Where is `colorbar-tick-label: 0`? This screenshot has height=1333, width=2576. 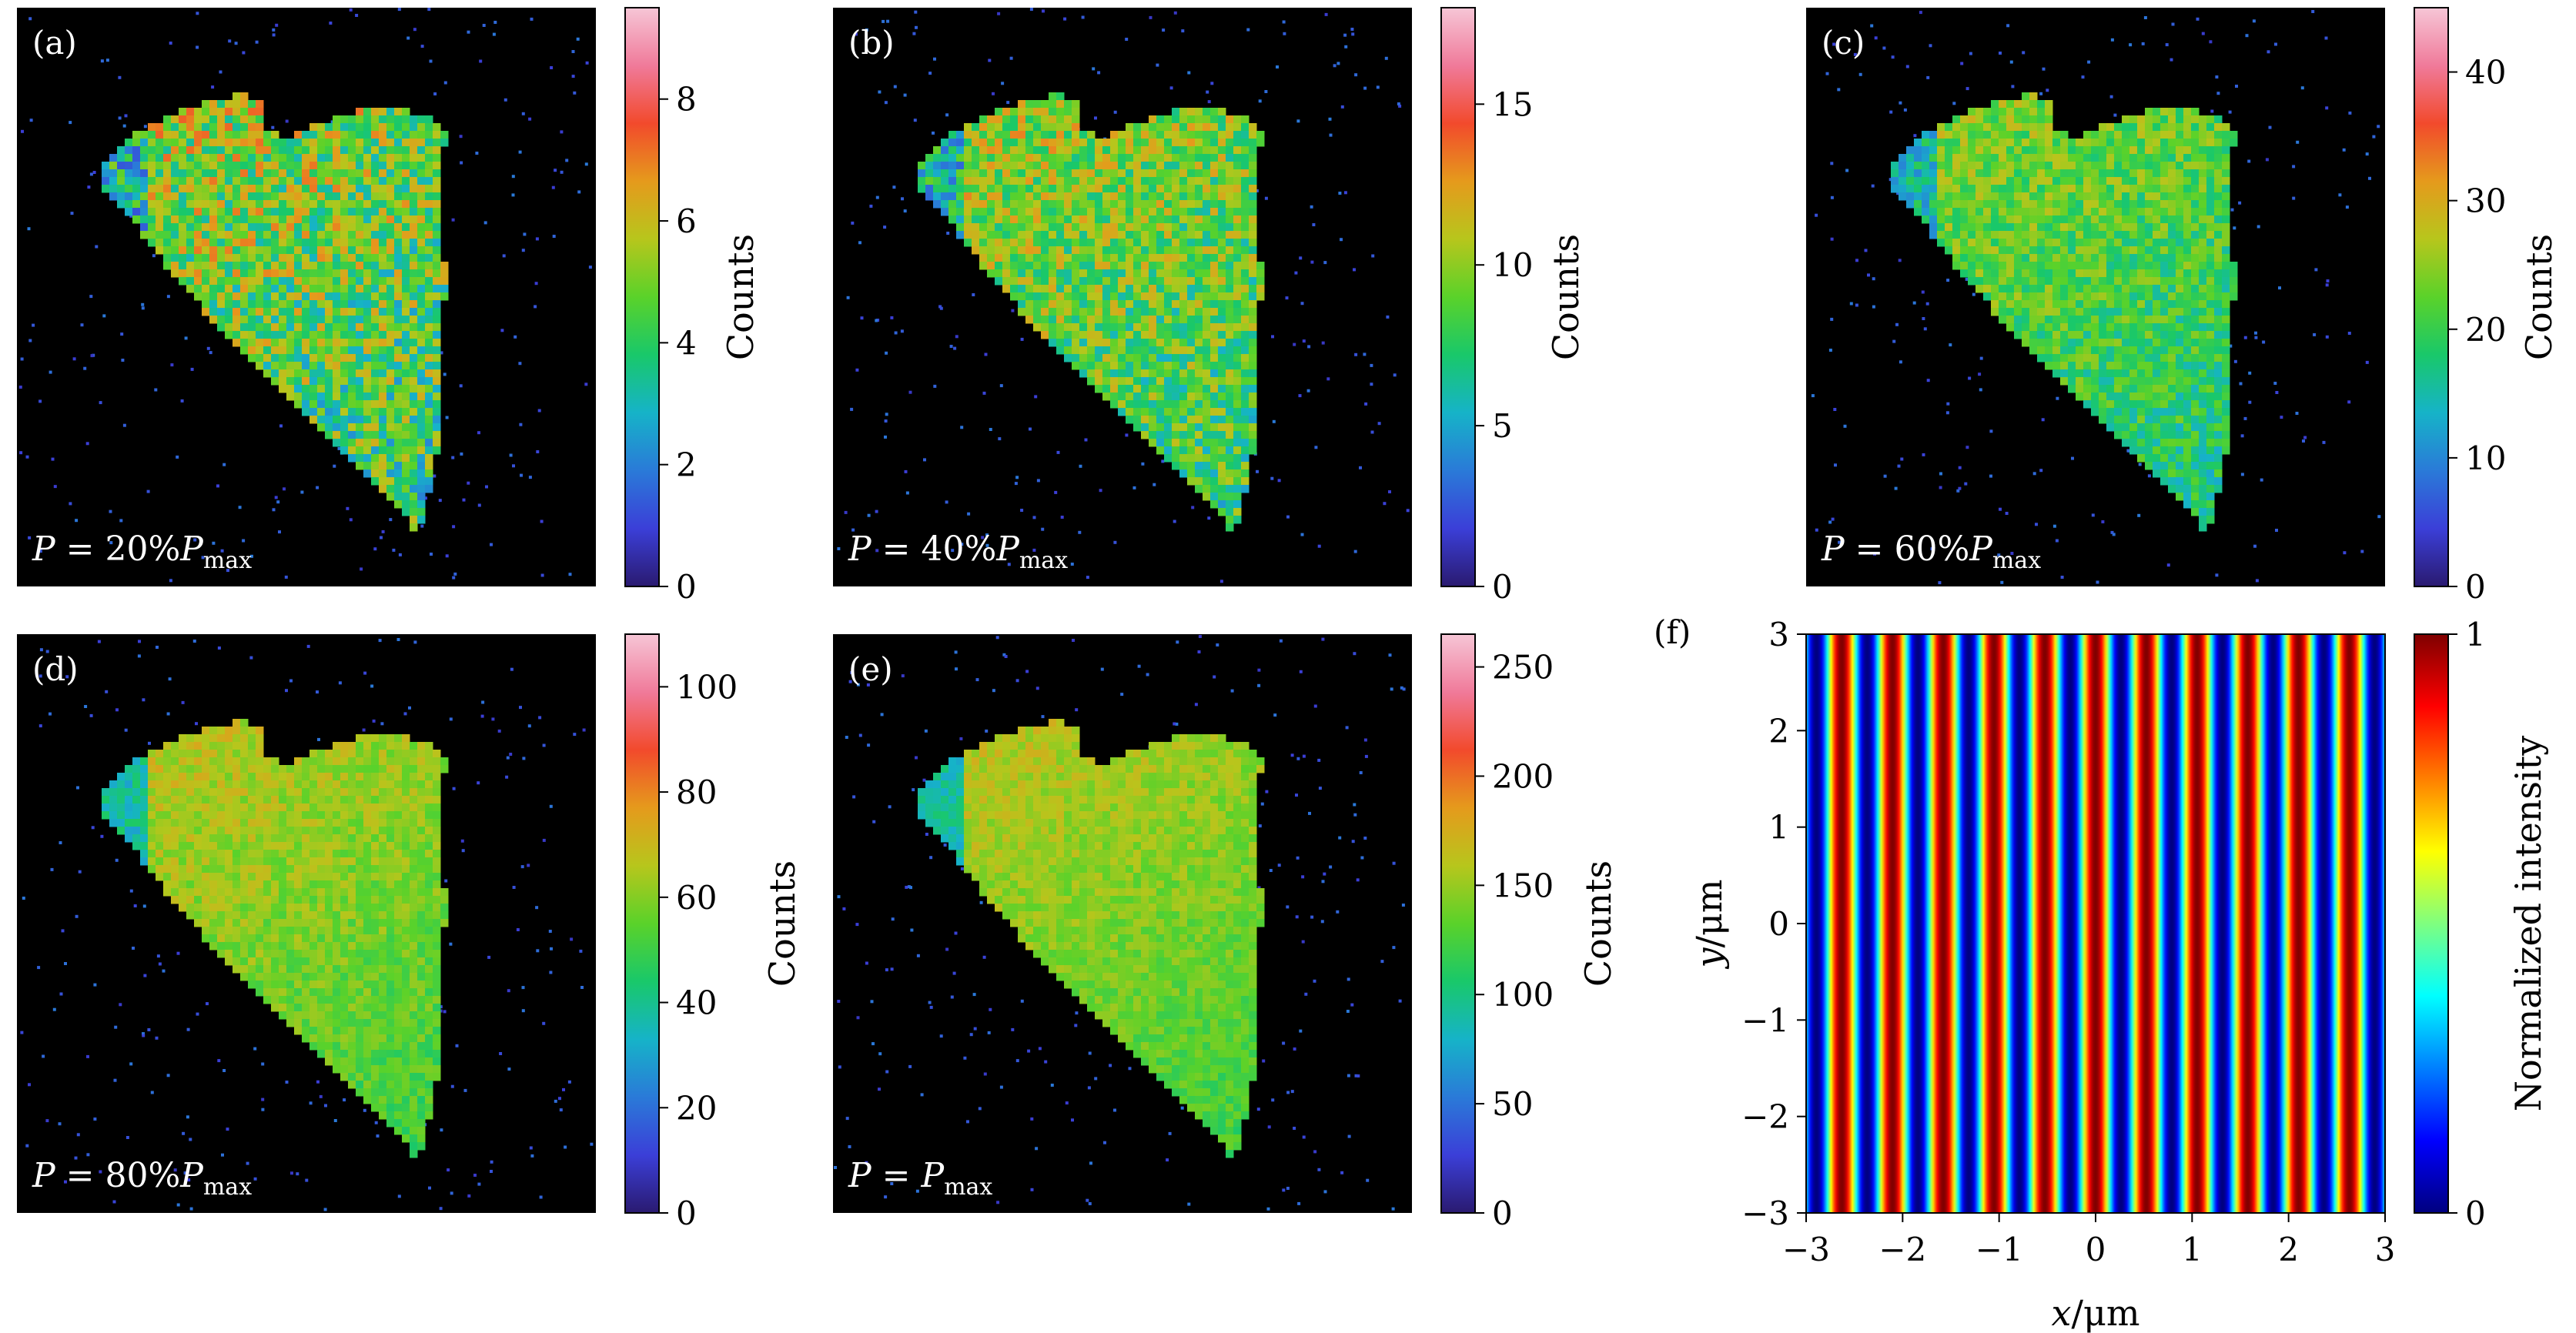 colorbar-tick-label: 0 is located at coordinates (686, 587).